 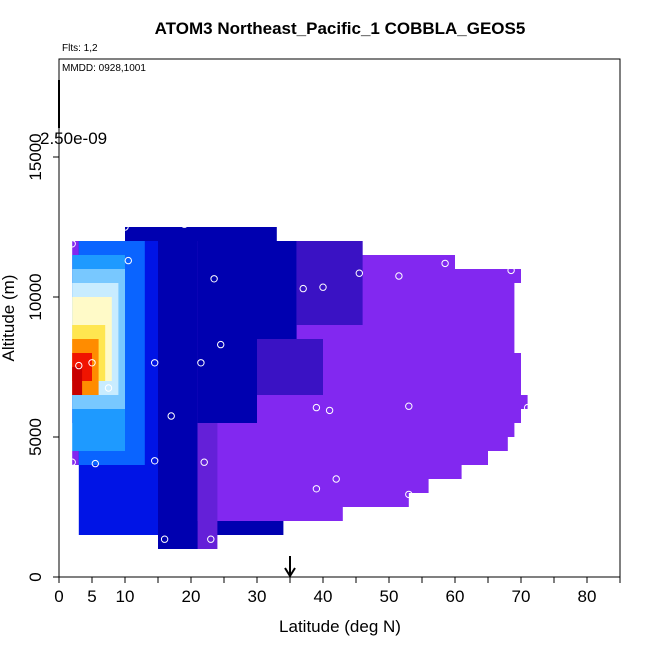 I want to click on x-tick-label: 10, so click(x=125, y=596).